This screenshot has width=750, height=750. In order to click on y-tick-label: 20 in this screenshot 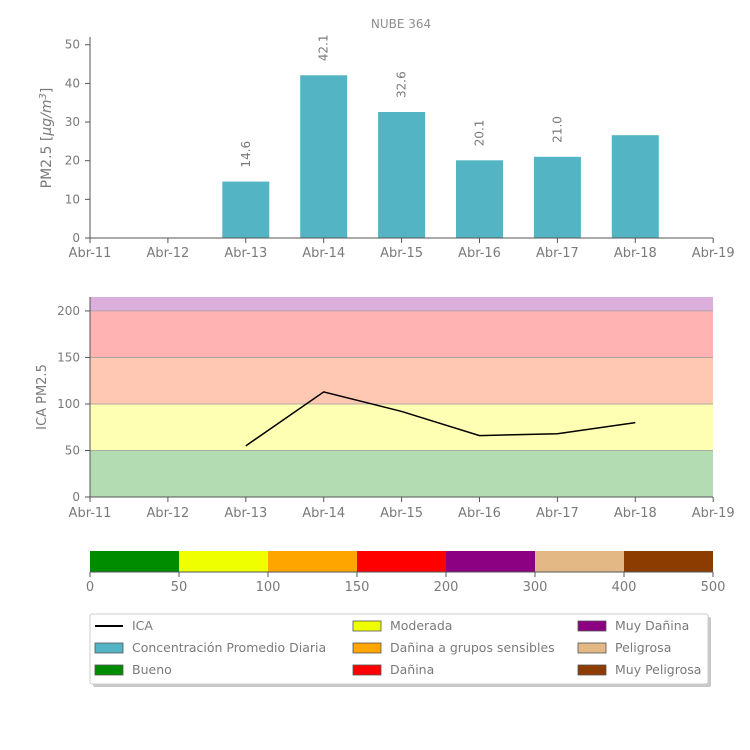, I will do `click(72, 161)`.